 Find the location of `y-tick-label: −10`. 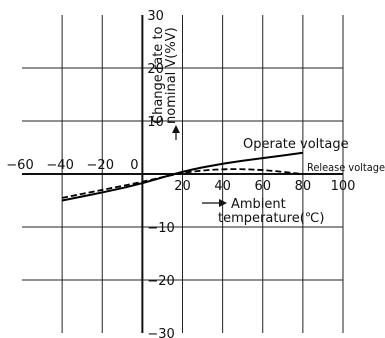

y-tick-label: −10 is located at coordinates (160, 228).